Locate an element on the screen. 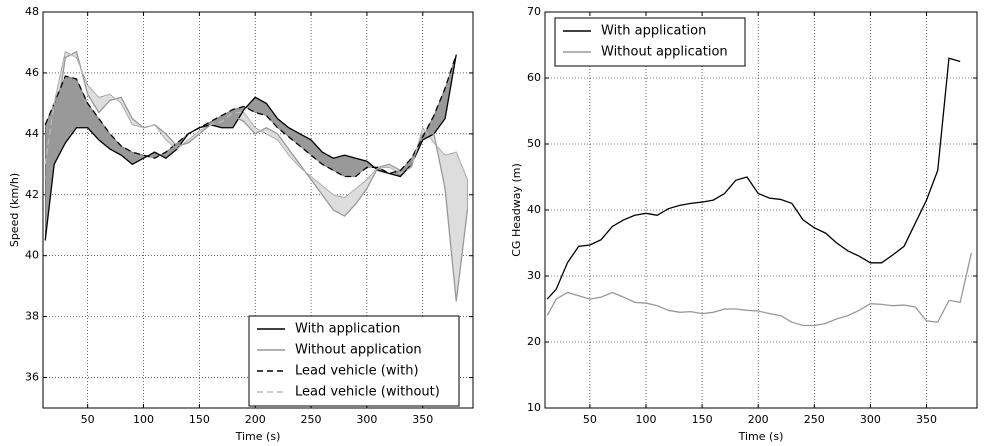 Image resolution: width=987 pixels, height=446 pixels. y-tick-label: 70 is located at coordinates (534, 11).